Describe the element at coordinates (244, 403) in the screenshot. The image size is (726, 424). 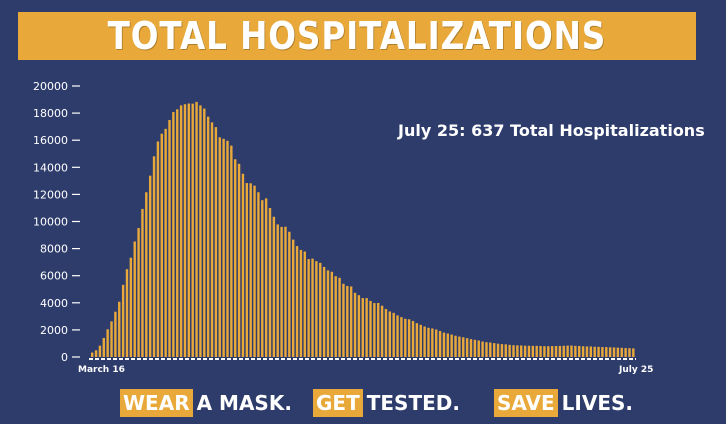
I see `footer-text: A MASK.` at that location.